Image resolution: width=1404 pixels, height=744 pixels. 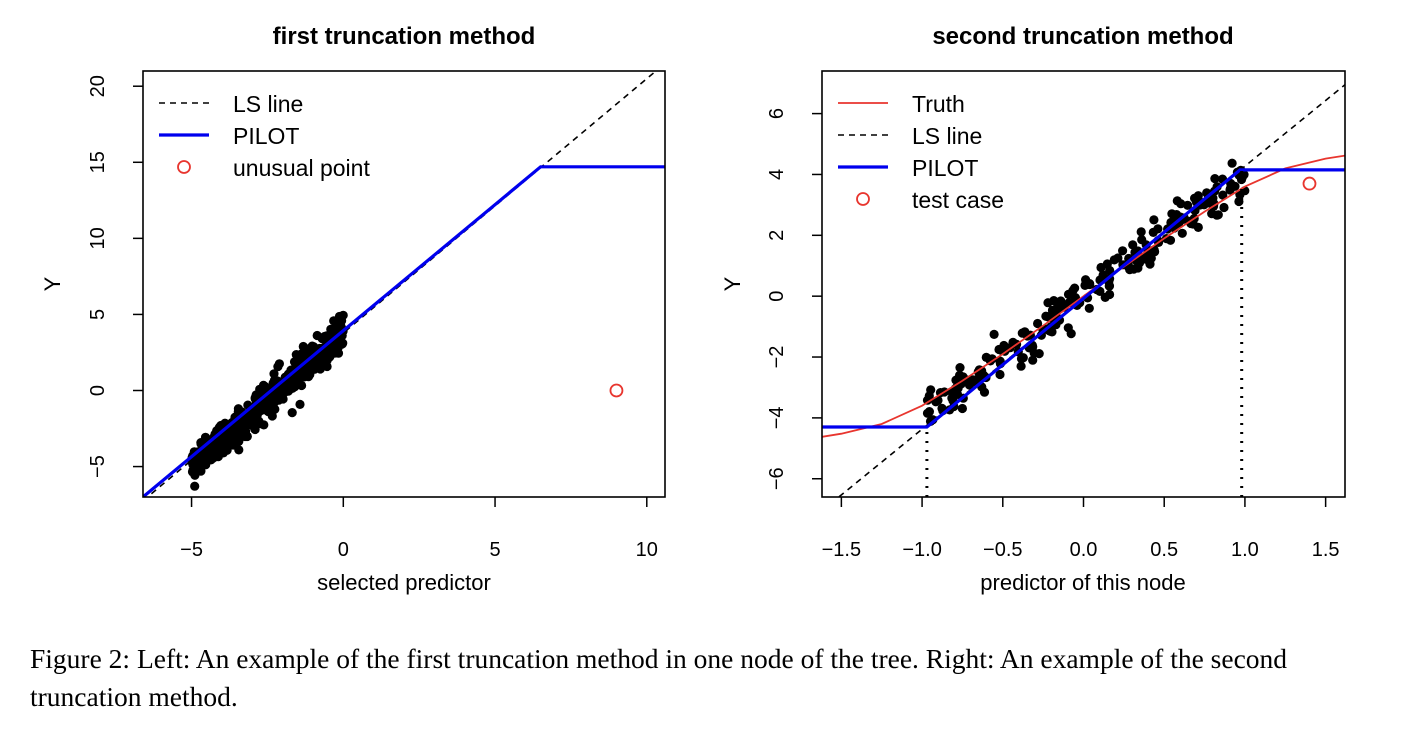 What do you see at coordinates (98, 238) in the screenshot?
I see `y-tick-label: 10` at bounding box center [98, 238].